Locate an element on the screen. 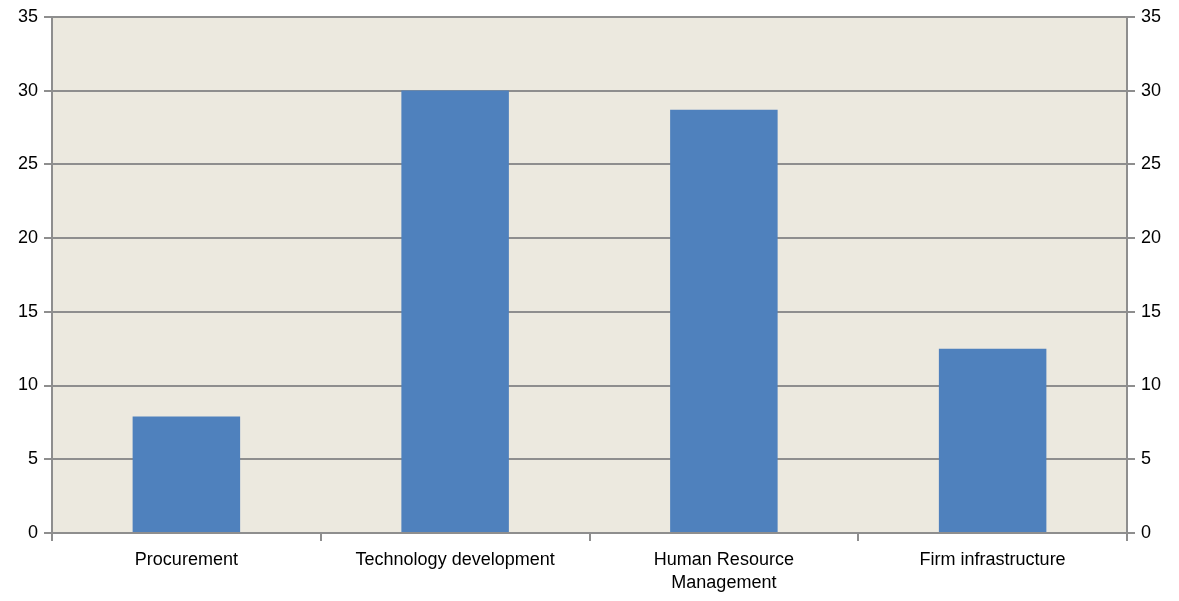 Image resolution: width=1179 pixels, height=601 pixels. x-tick-label: Technology development is located at coordinates (455, 559).